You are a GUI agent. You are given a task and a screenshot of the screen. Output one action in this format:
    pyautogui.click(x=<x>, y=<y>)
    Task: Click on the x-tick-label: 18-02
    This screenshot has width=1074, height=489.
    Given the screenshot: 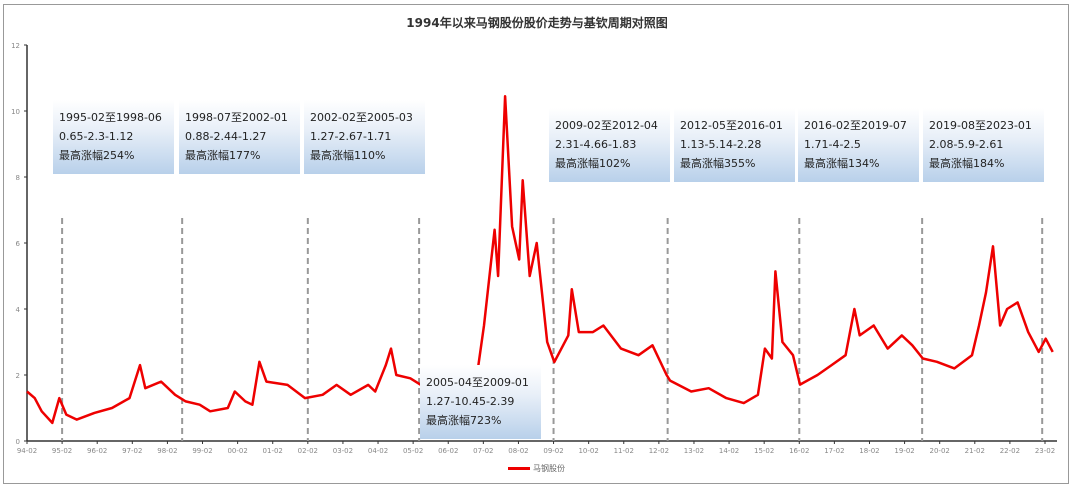 What is the action you would take?
    pyautogui.click(x=869, y=451)
    